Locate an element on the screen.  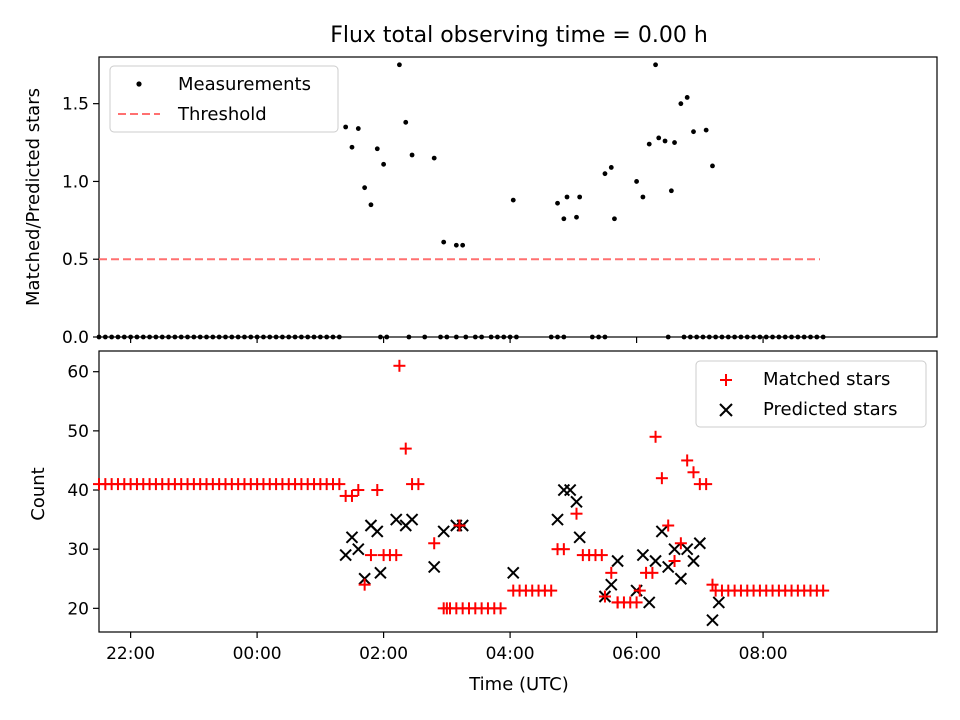
top-legend: Measurements Threshold is located at coordinates (224, 99).